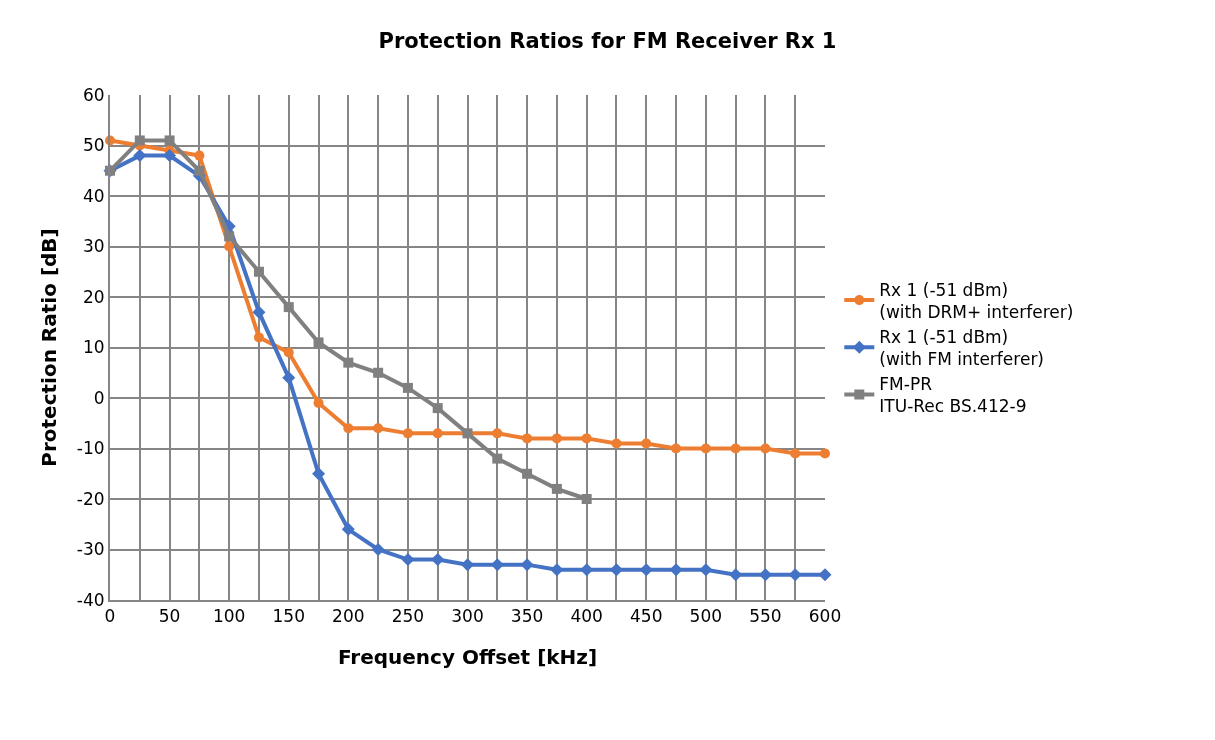 This screenshot has height=740, width=1215. I want to click on x-tick-label: 150, so click(288, 616).